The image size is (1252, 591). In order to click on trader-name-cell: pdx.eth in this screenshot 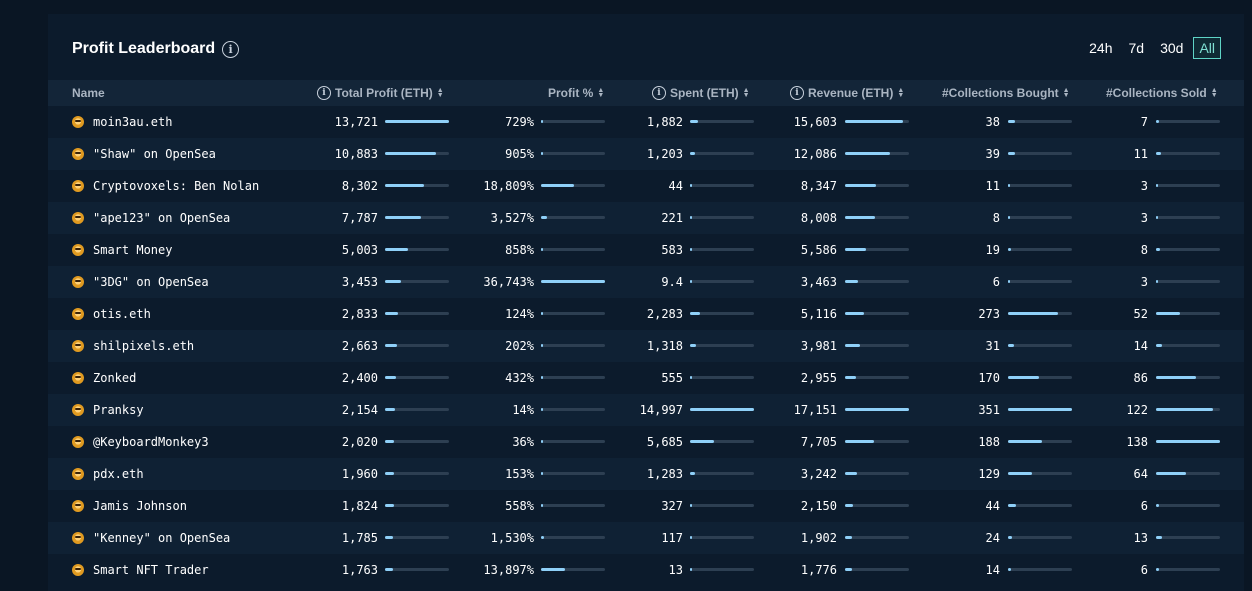, I will do `click(108, 474)`.